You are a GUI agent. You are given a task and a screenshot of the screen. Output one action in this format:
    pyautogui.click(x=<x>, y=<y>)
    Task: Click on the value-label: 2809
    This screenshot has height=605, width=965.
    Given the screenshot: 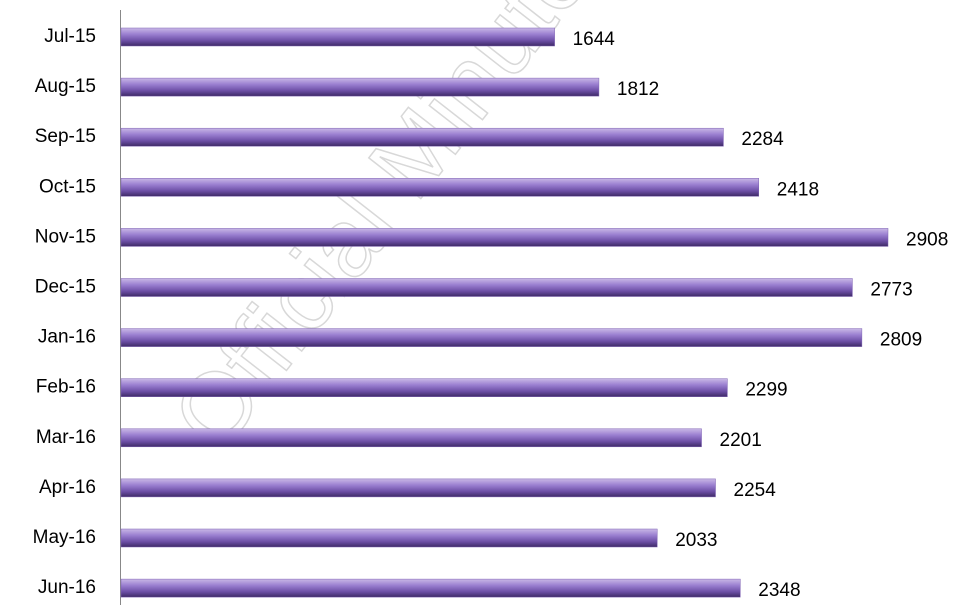 What is the action you would take?
    pyautogui.click(x=901, y=340)
    